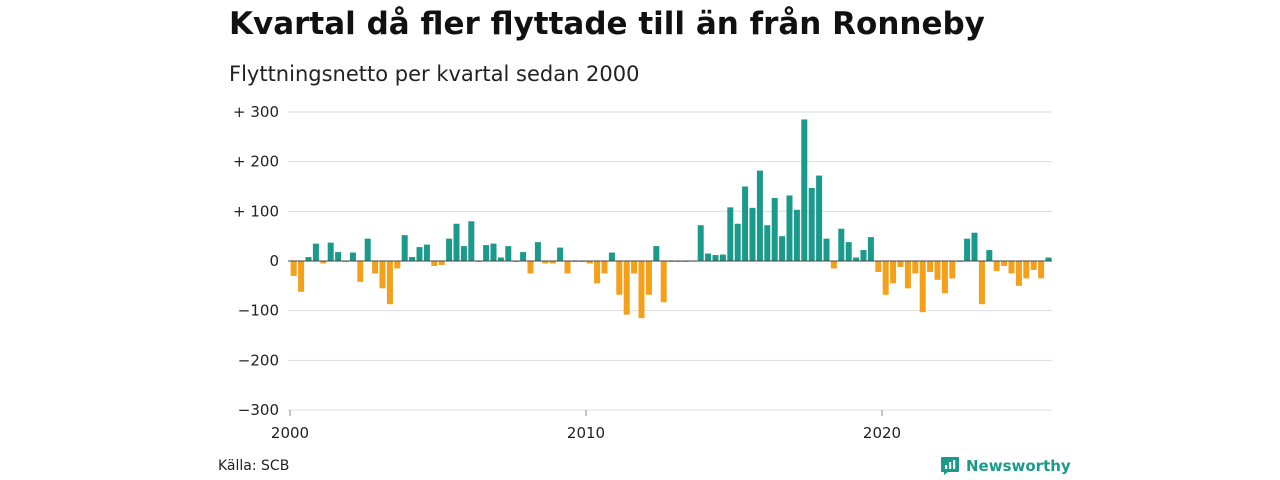 The image size is (1280, 480). I want to click on y-tick-label: −200, so click(258, 360).